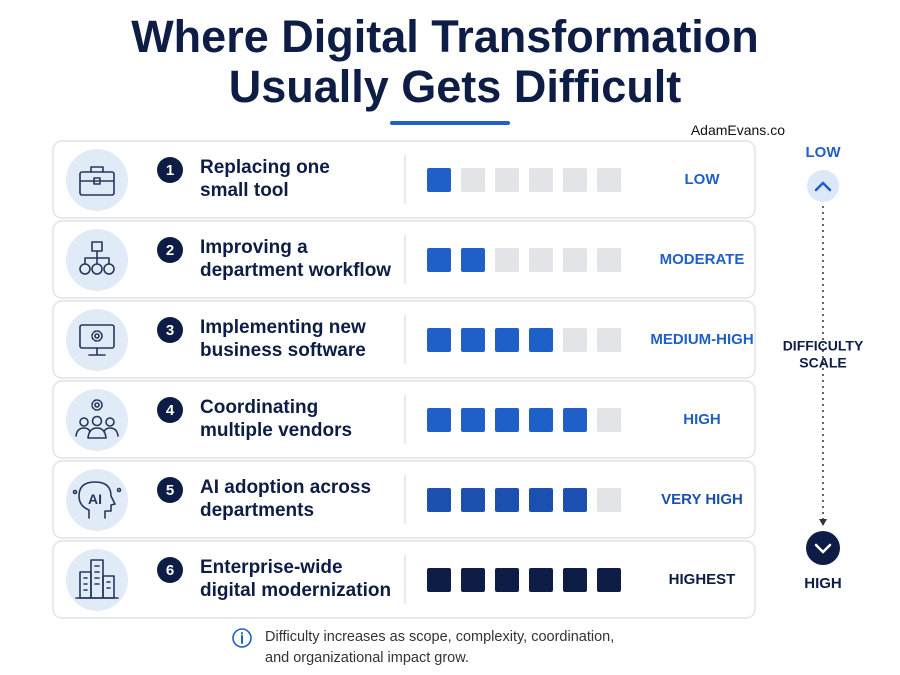 This screenshot has width=900, height=675. I want to click on level-label: LOW, so click(703, 179).